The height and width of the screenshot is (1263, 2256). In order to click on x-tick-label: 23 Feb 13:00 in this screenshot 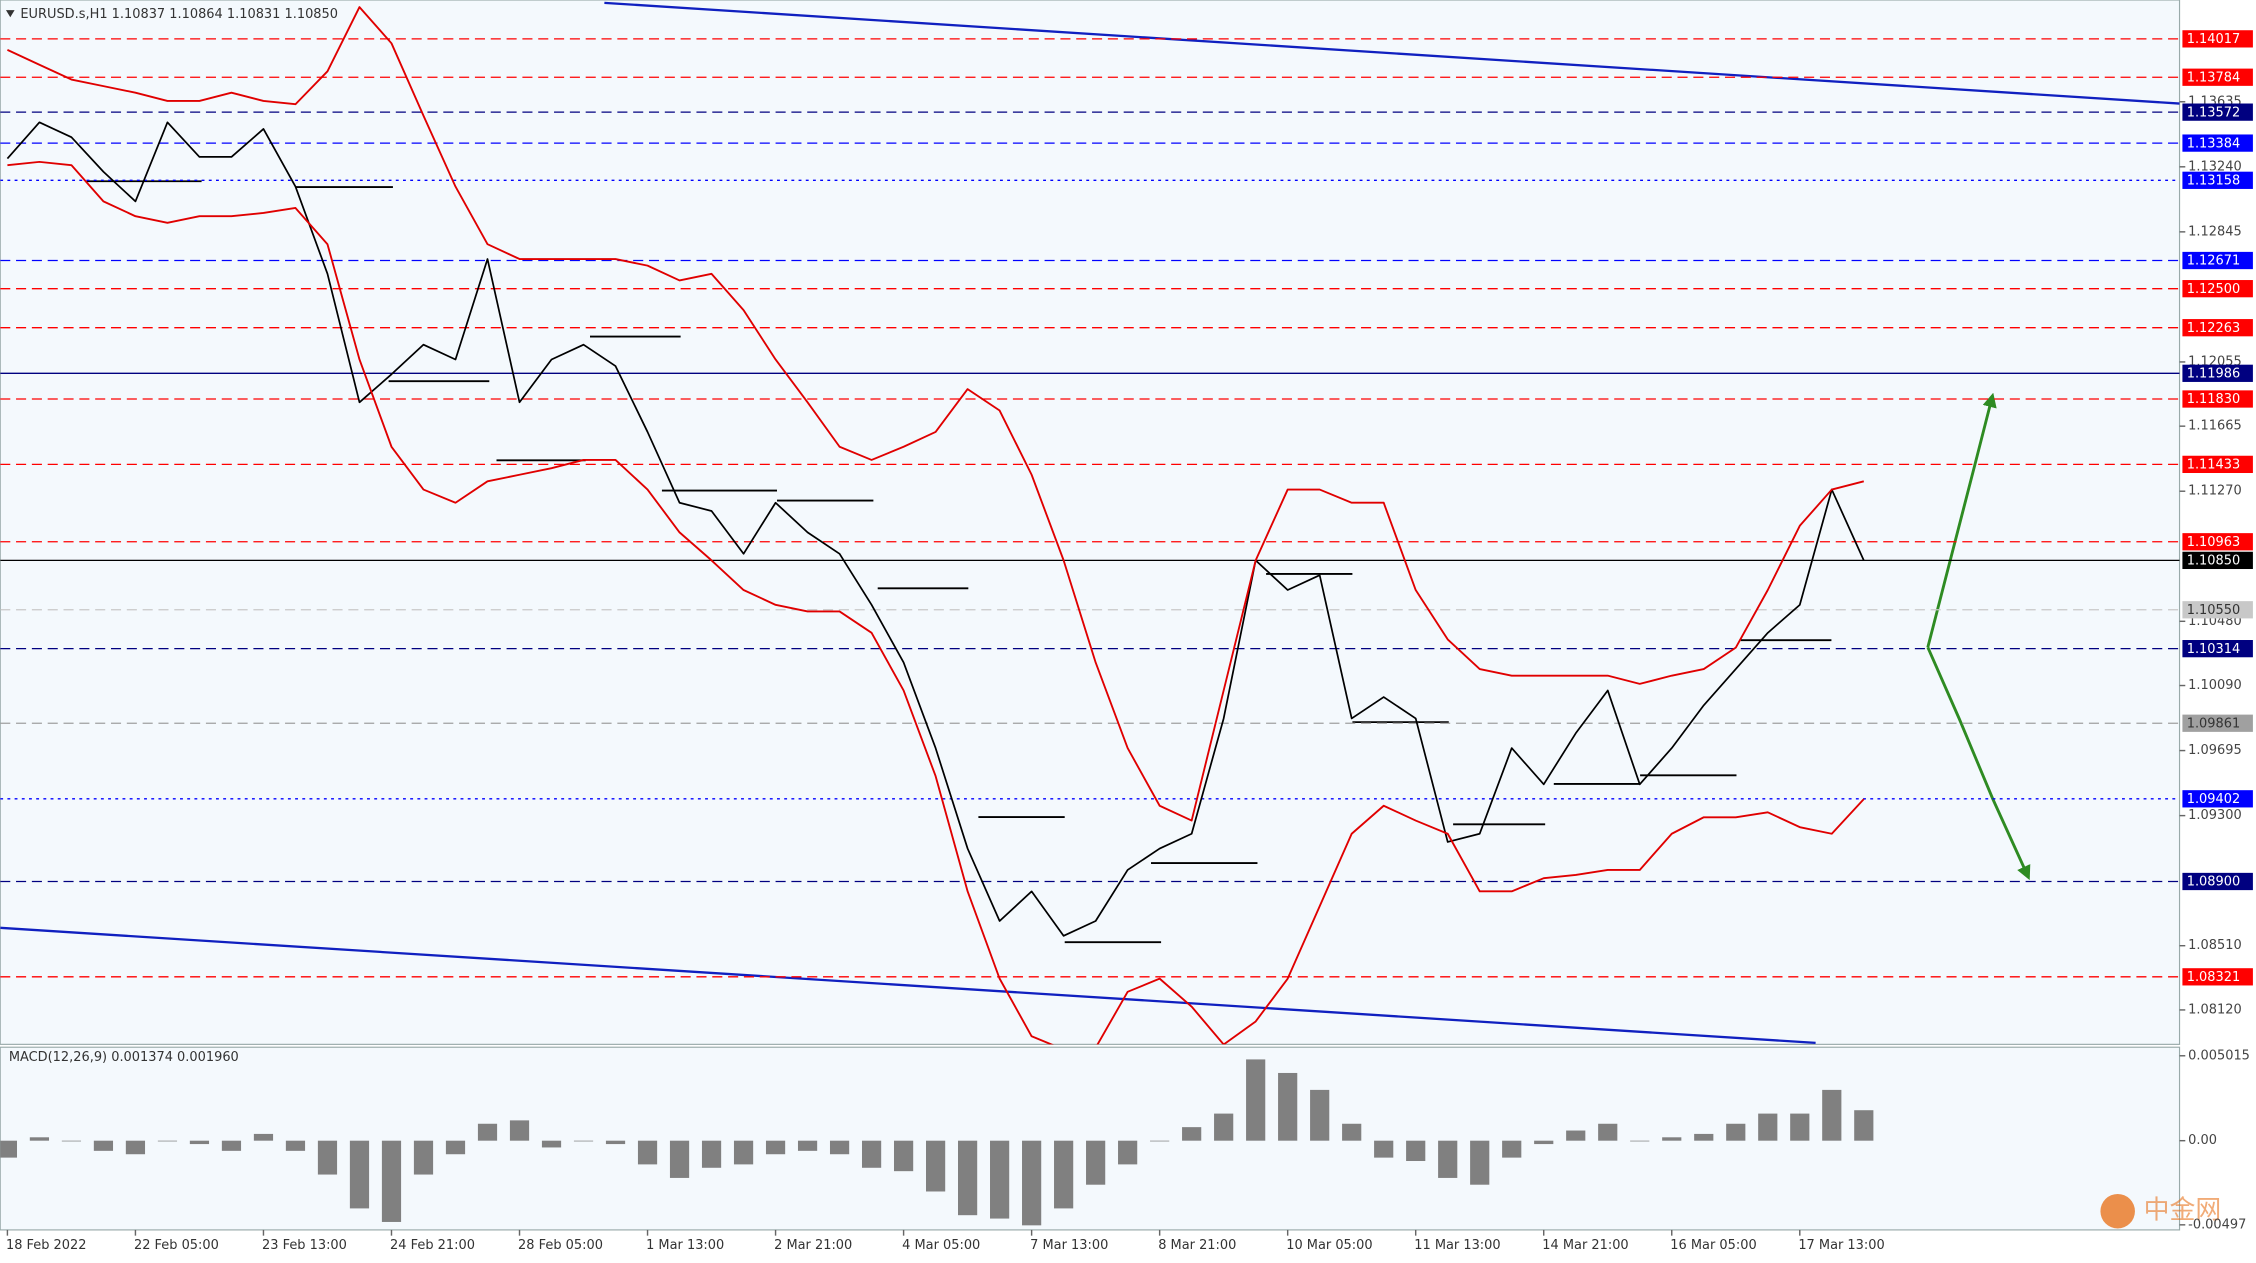, I will do `click(304, 1245)`.